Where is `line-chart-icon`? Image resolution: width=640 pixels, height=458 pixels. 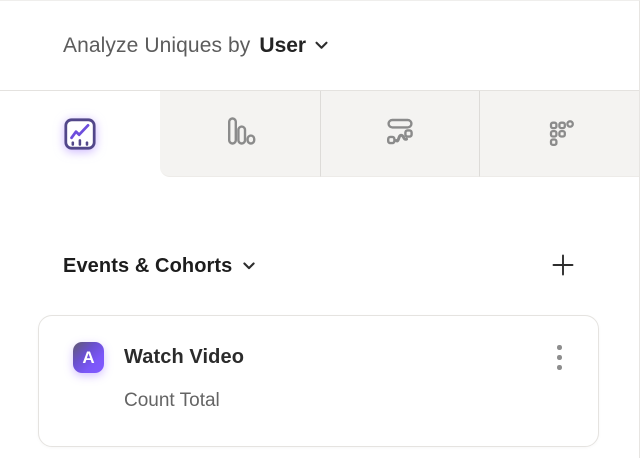
line-chart-icon is located at coordinates (80, 134).